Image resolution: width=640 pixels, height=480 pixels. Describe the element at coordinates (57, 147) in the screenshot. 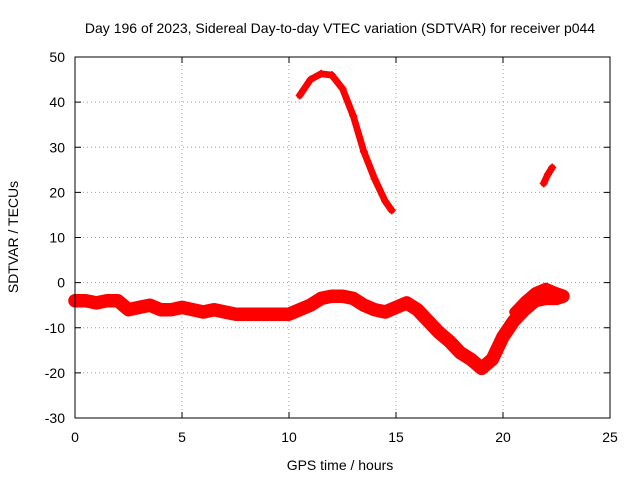

I see `y-tick-label: 30` at that location.